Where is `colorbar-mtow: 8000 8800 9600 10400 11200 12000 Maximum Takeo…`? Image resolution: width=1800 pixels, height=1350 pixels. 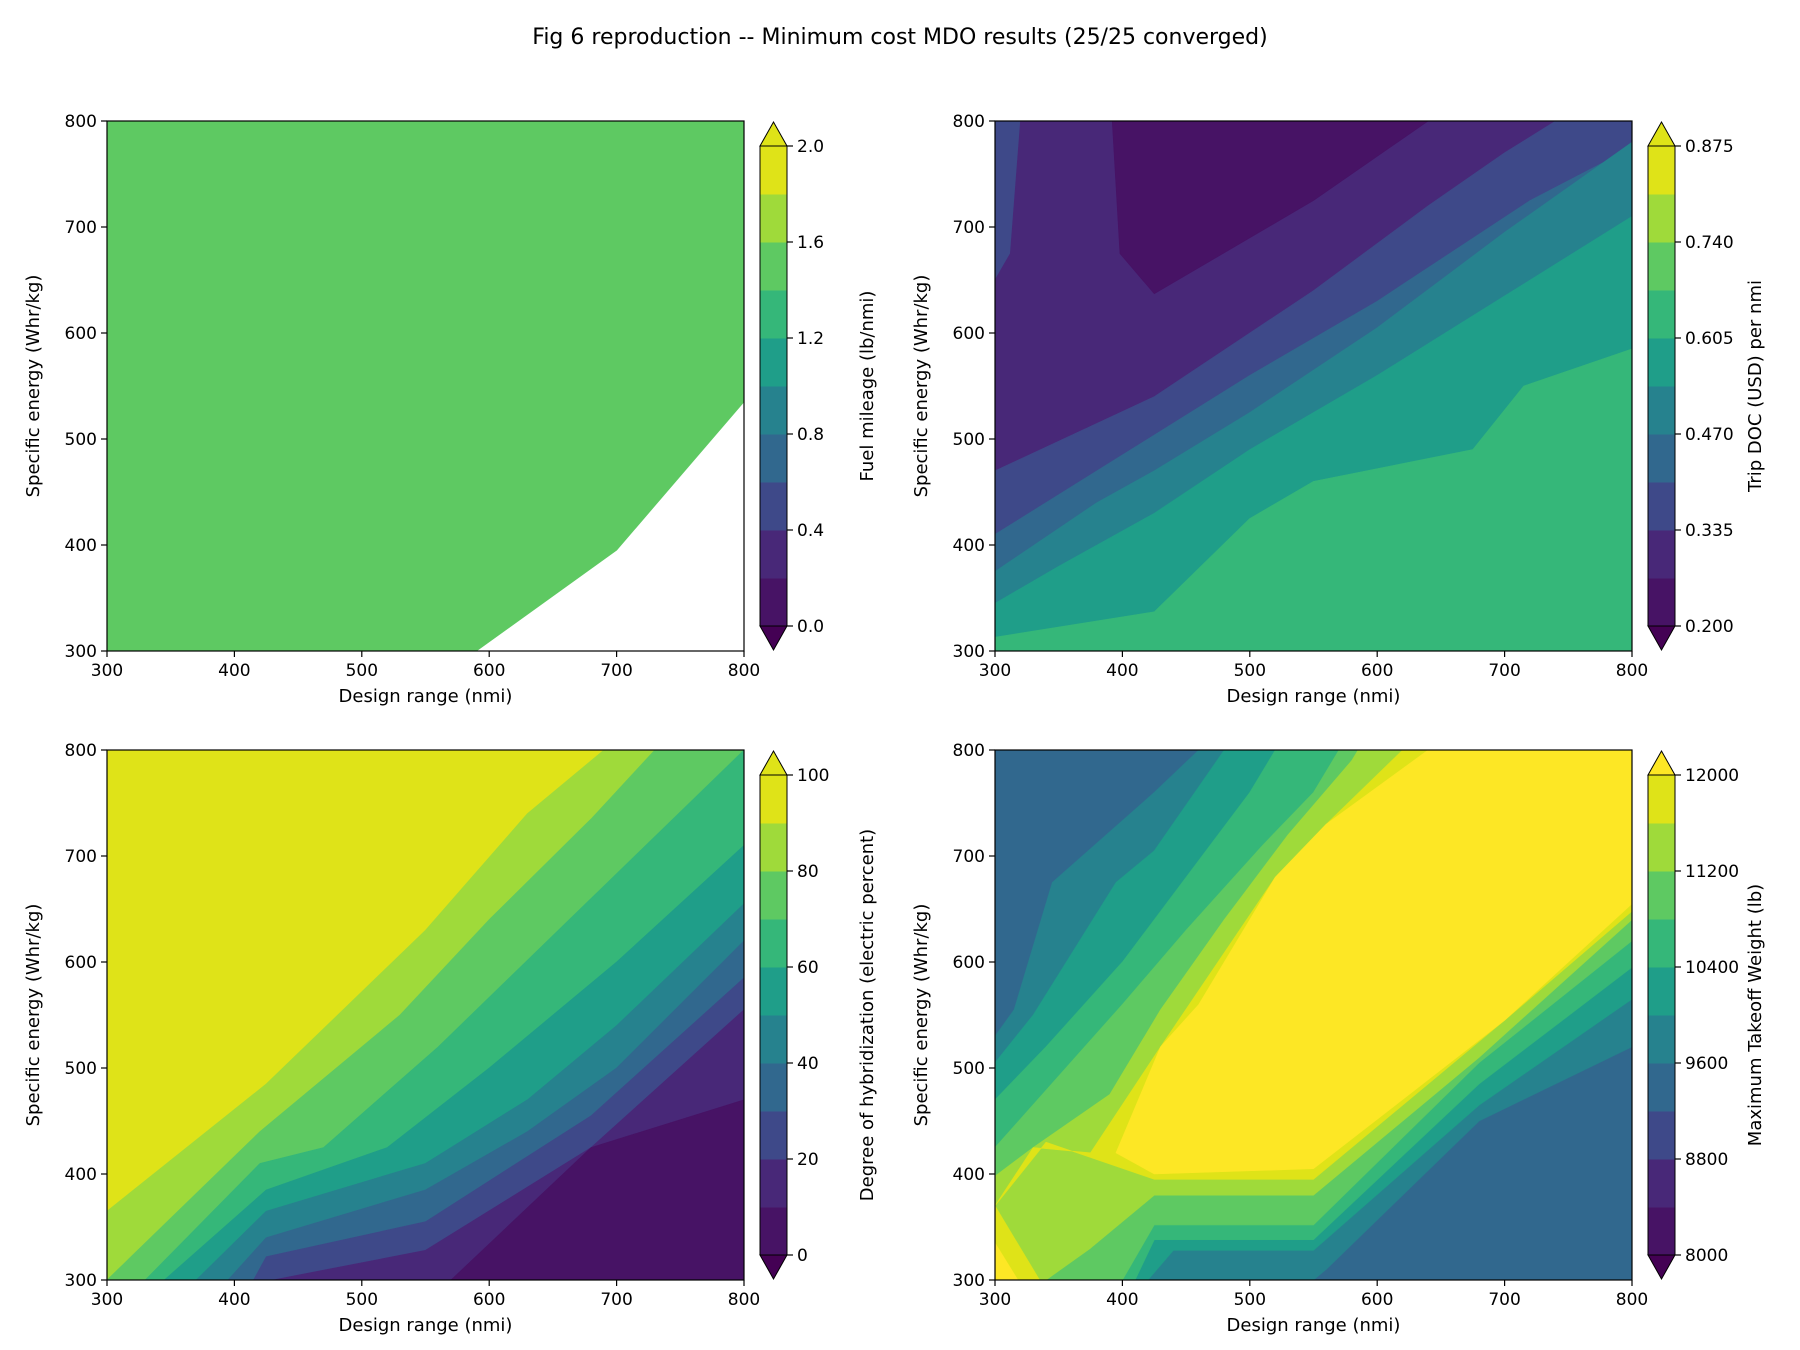 colorbar-mtow: 8000 8800 9600 10400 11200 12000 Maximum Takeo… is located at coordinates (1706, 1015).